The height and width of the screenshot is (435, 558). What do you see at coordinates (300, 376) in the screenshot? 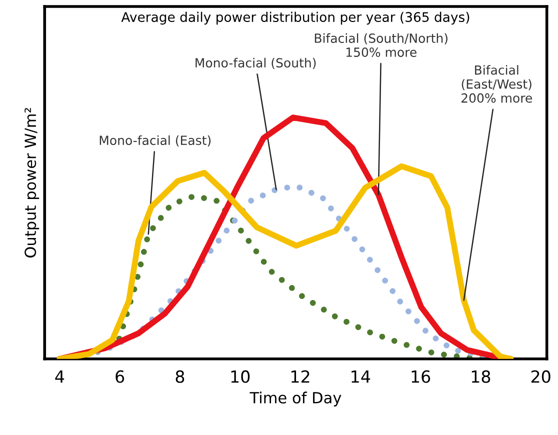
I see `x-tick-label: 12` at bounding box center [300, 376].